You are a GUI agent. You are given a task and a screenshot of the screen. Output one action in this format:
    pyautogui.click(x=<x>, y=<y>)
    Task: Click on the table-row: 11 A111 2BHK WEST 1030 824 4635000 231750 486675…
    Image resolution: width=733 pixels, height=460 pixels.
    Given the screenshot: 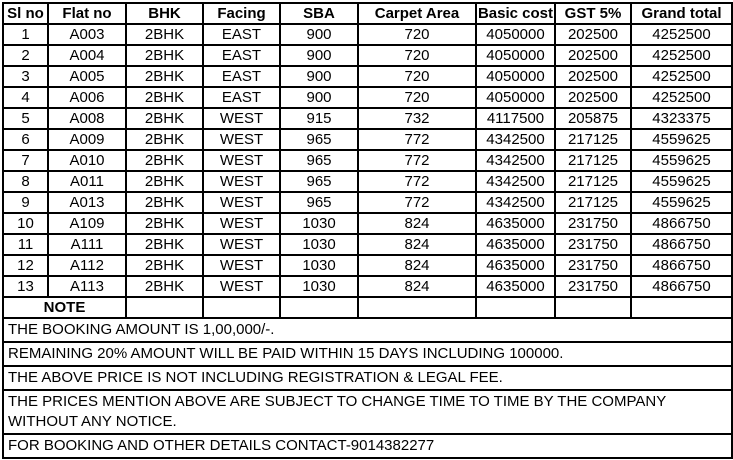 What is the action you would take?
    pyautogui.click(x=367, y=244)
    